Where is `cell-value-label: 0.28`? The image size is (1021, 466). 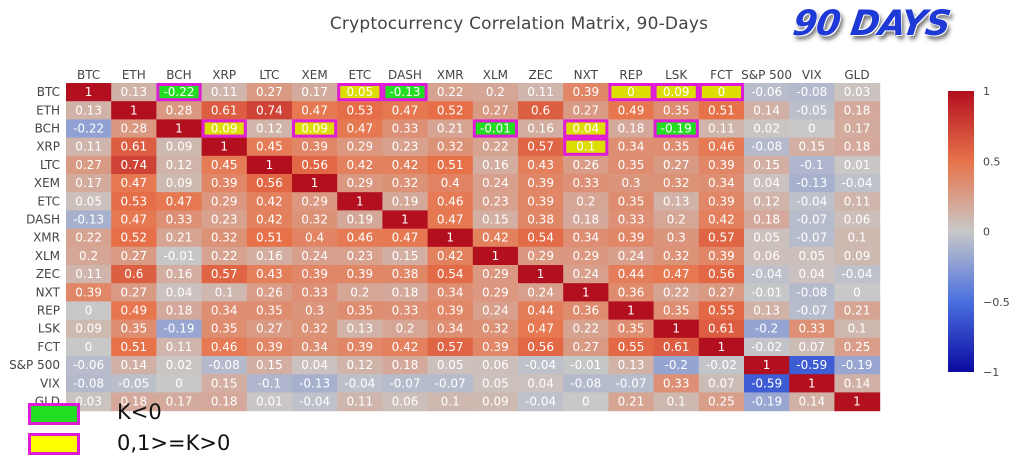
cell-value-label: 0.28 is located at coordinates (179, 110).